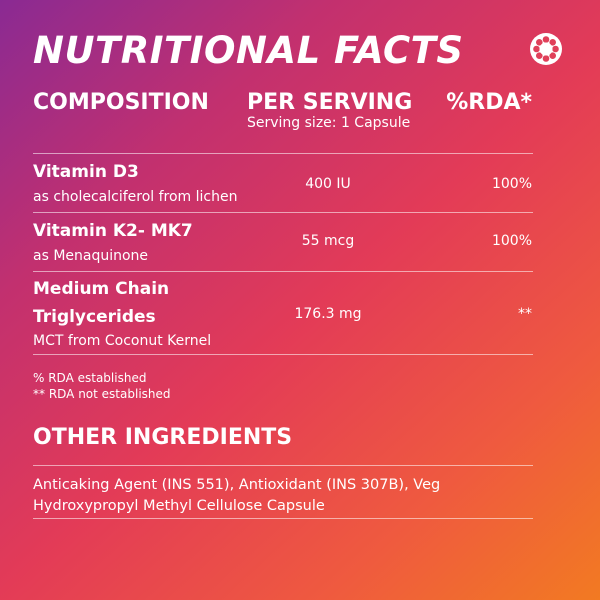 The height and width of the screenshot is (600, 600). Describe the element at coordinates (102, 394) in the screenshot. I see `rda-not-established-note: ** RDA not established` at that location.